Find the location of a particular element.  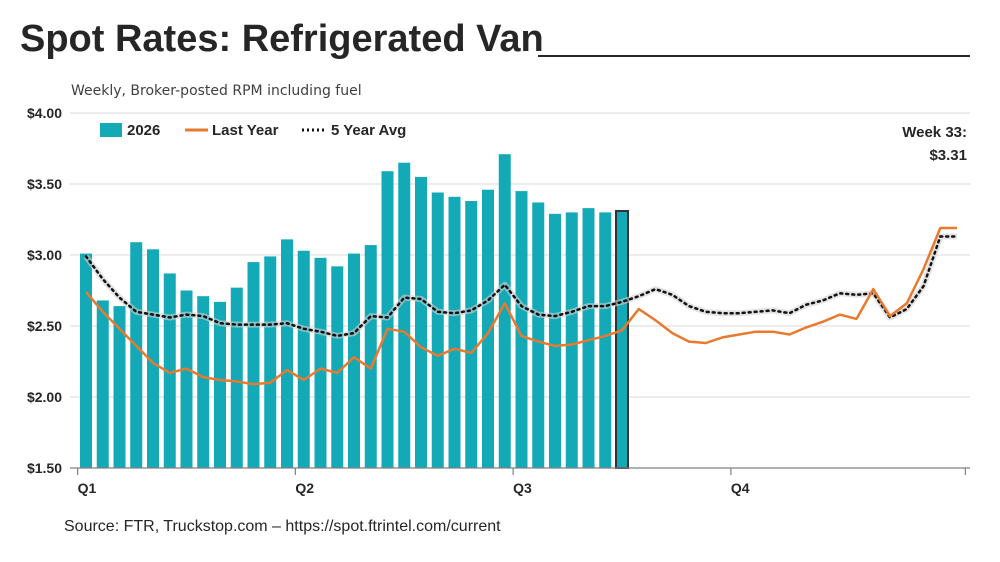

callout-line-2: $3.31 is located at coordinates (948, 155).